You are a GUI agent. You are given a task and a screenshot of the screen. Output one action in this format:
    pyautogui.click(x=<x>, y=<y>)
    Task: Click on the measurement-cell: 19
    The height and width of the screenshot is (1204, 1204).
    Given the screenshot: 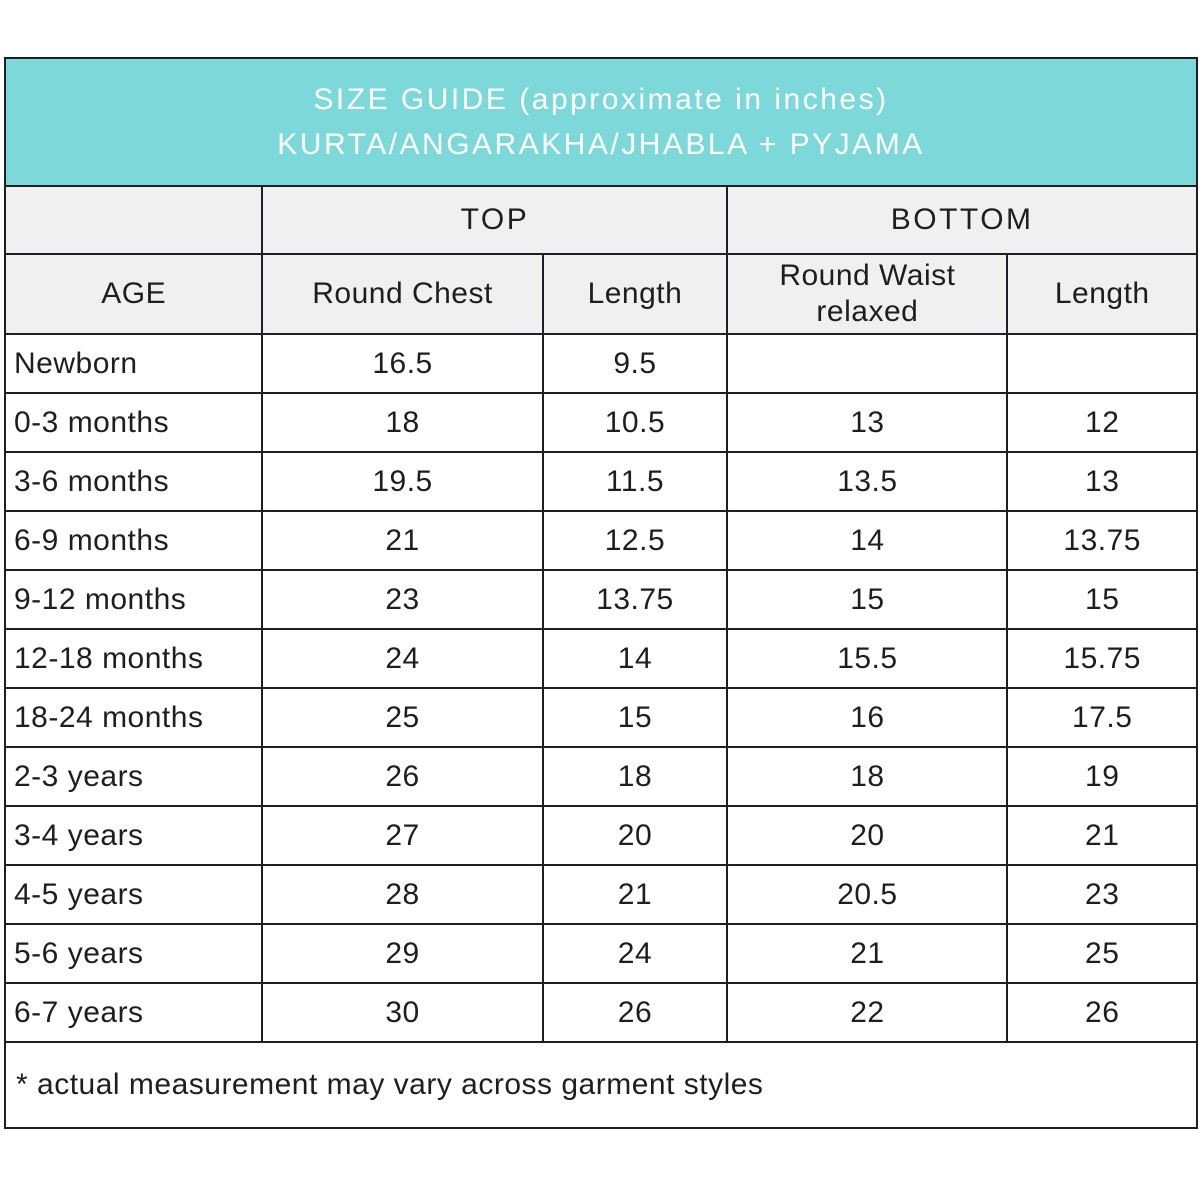 What is the action you would take?
    pyautogui.click(x=1102, y=776)
    